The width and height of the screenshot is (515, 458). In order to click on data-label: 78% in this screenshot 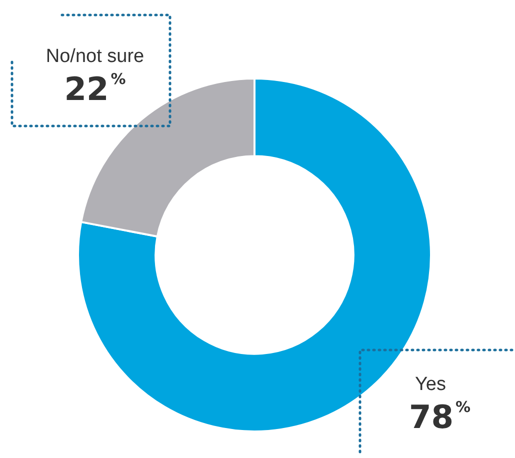, I will do `click(440, 417)`.